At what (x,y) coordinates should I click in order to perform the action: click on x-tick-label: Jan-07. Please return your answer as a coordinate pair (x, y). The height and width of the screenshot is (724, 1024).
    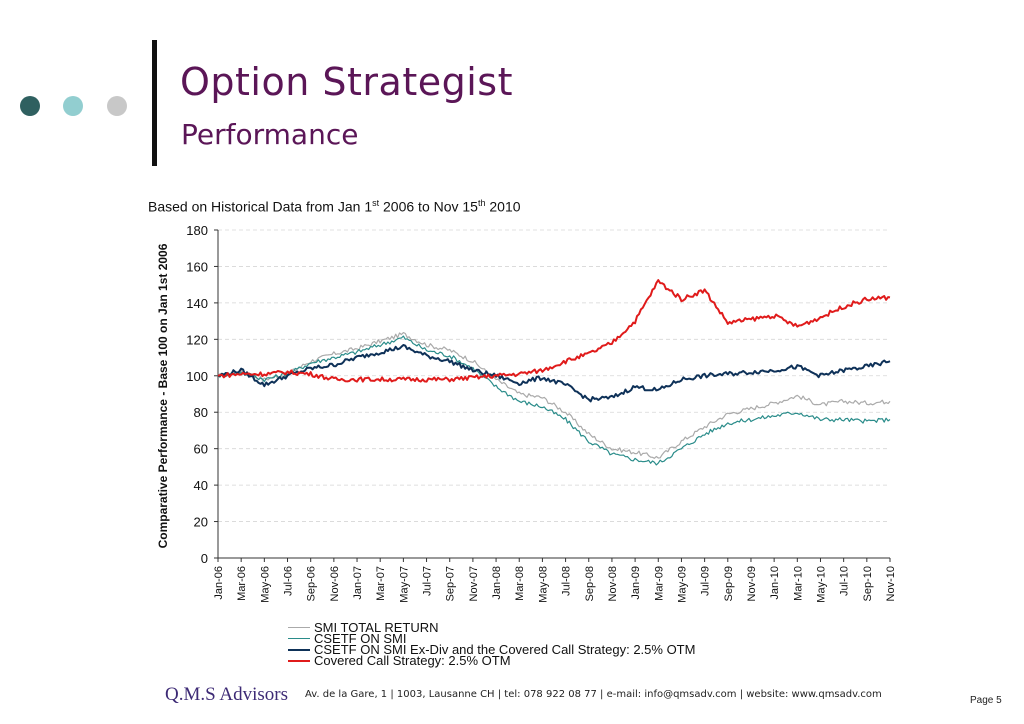
    Looking at the image, I should click on (358, 583).